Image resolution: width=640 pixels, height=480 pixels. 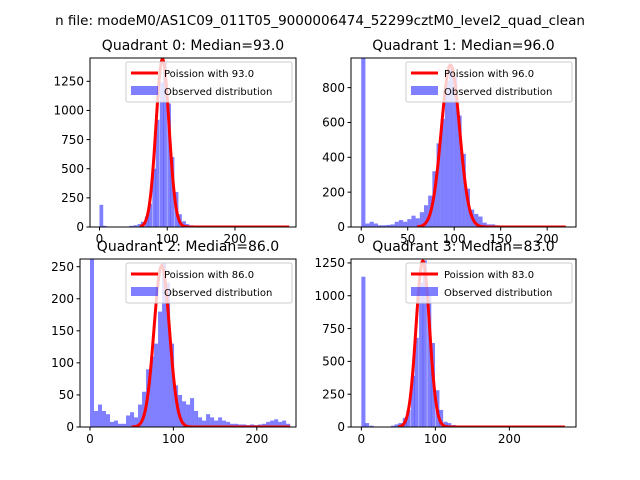 I want to click on subplot-title: Quadrant 1: Median=96.0, so click(x=463, y=46).